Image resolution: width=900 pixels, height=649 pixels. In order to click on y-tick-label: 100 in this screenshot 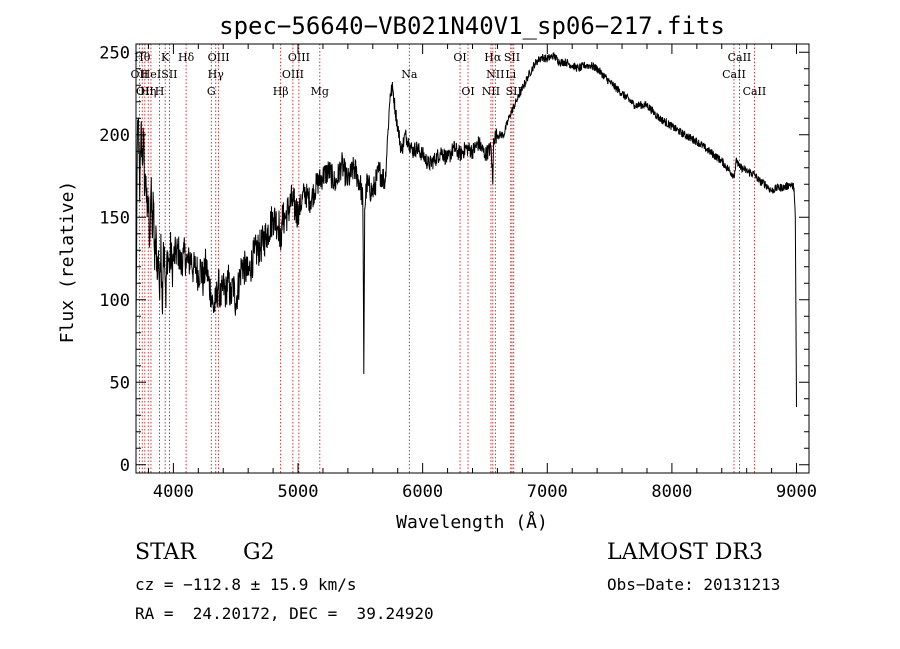, I will do `click(114, 301)`.